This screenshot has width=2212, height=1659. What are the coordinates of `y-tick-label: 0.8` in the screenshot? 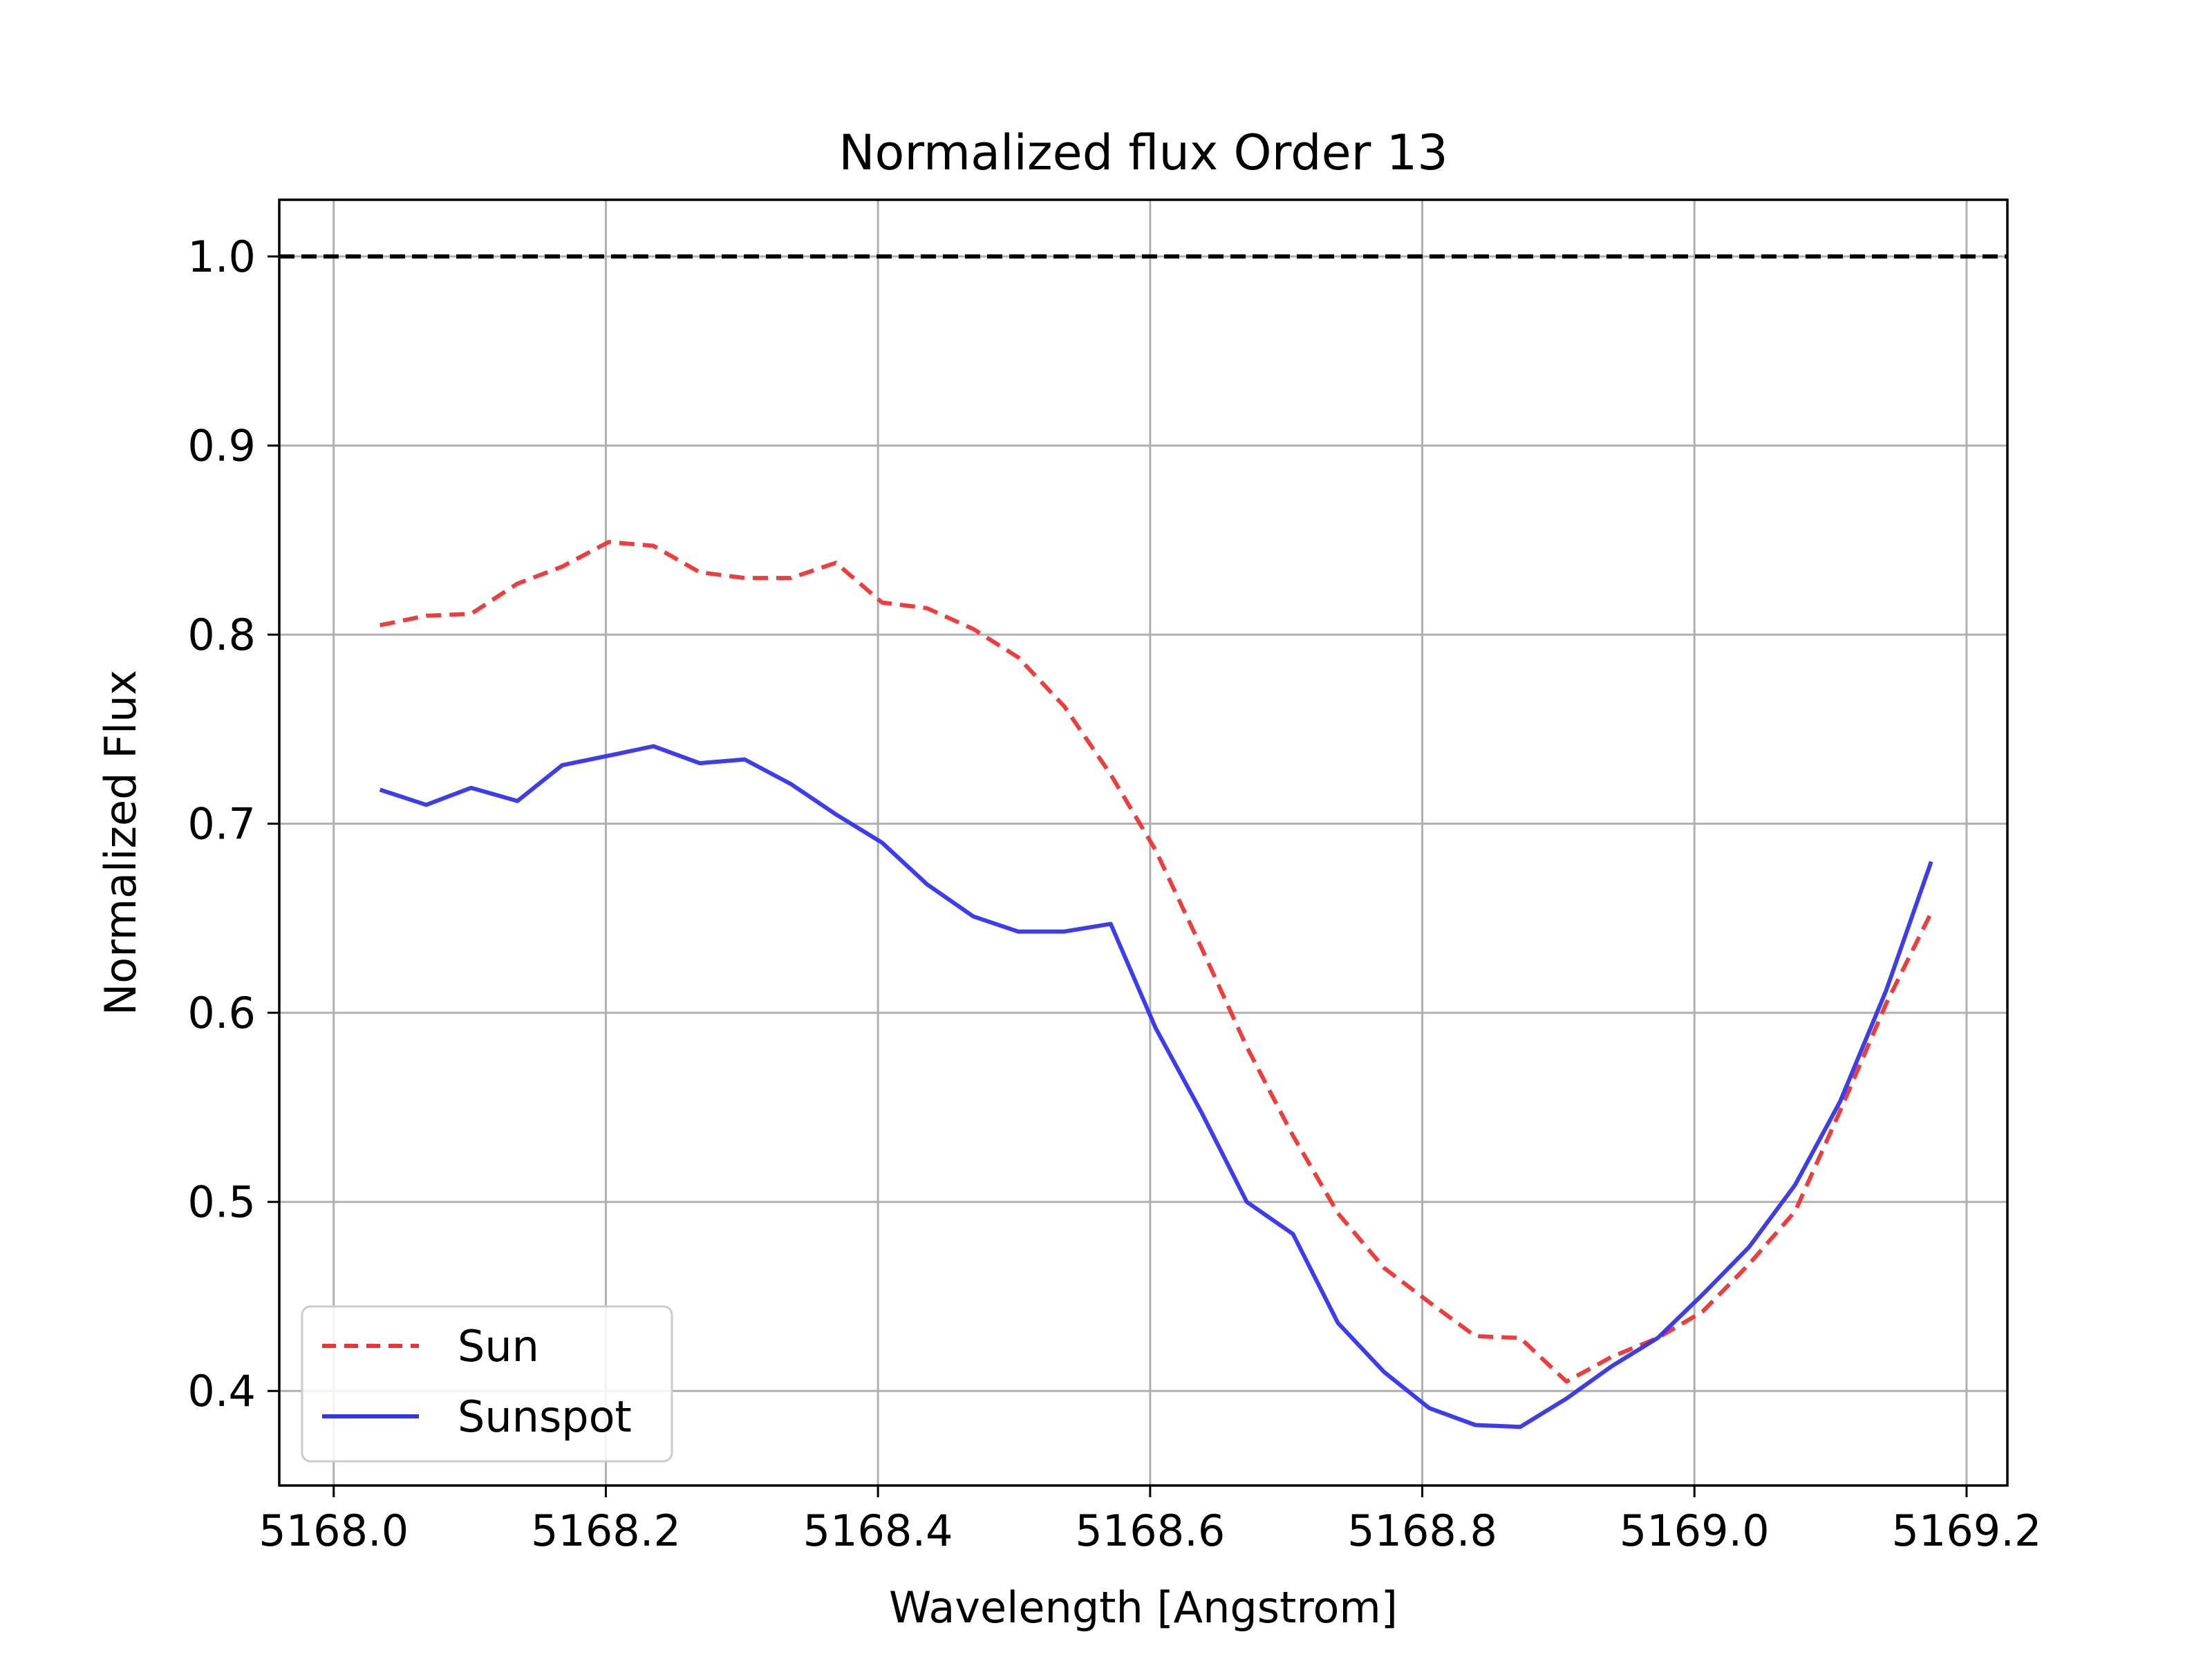 It's located at (222, 635).